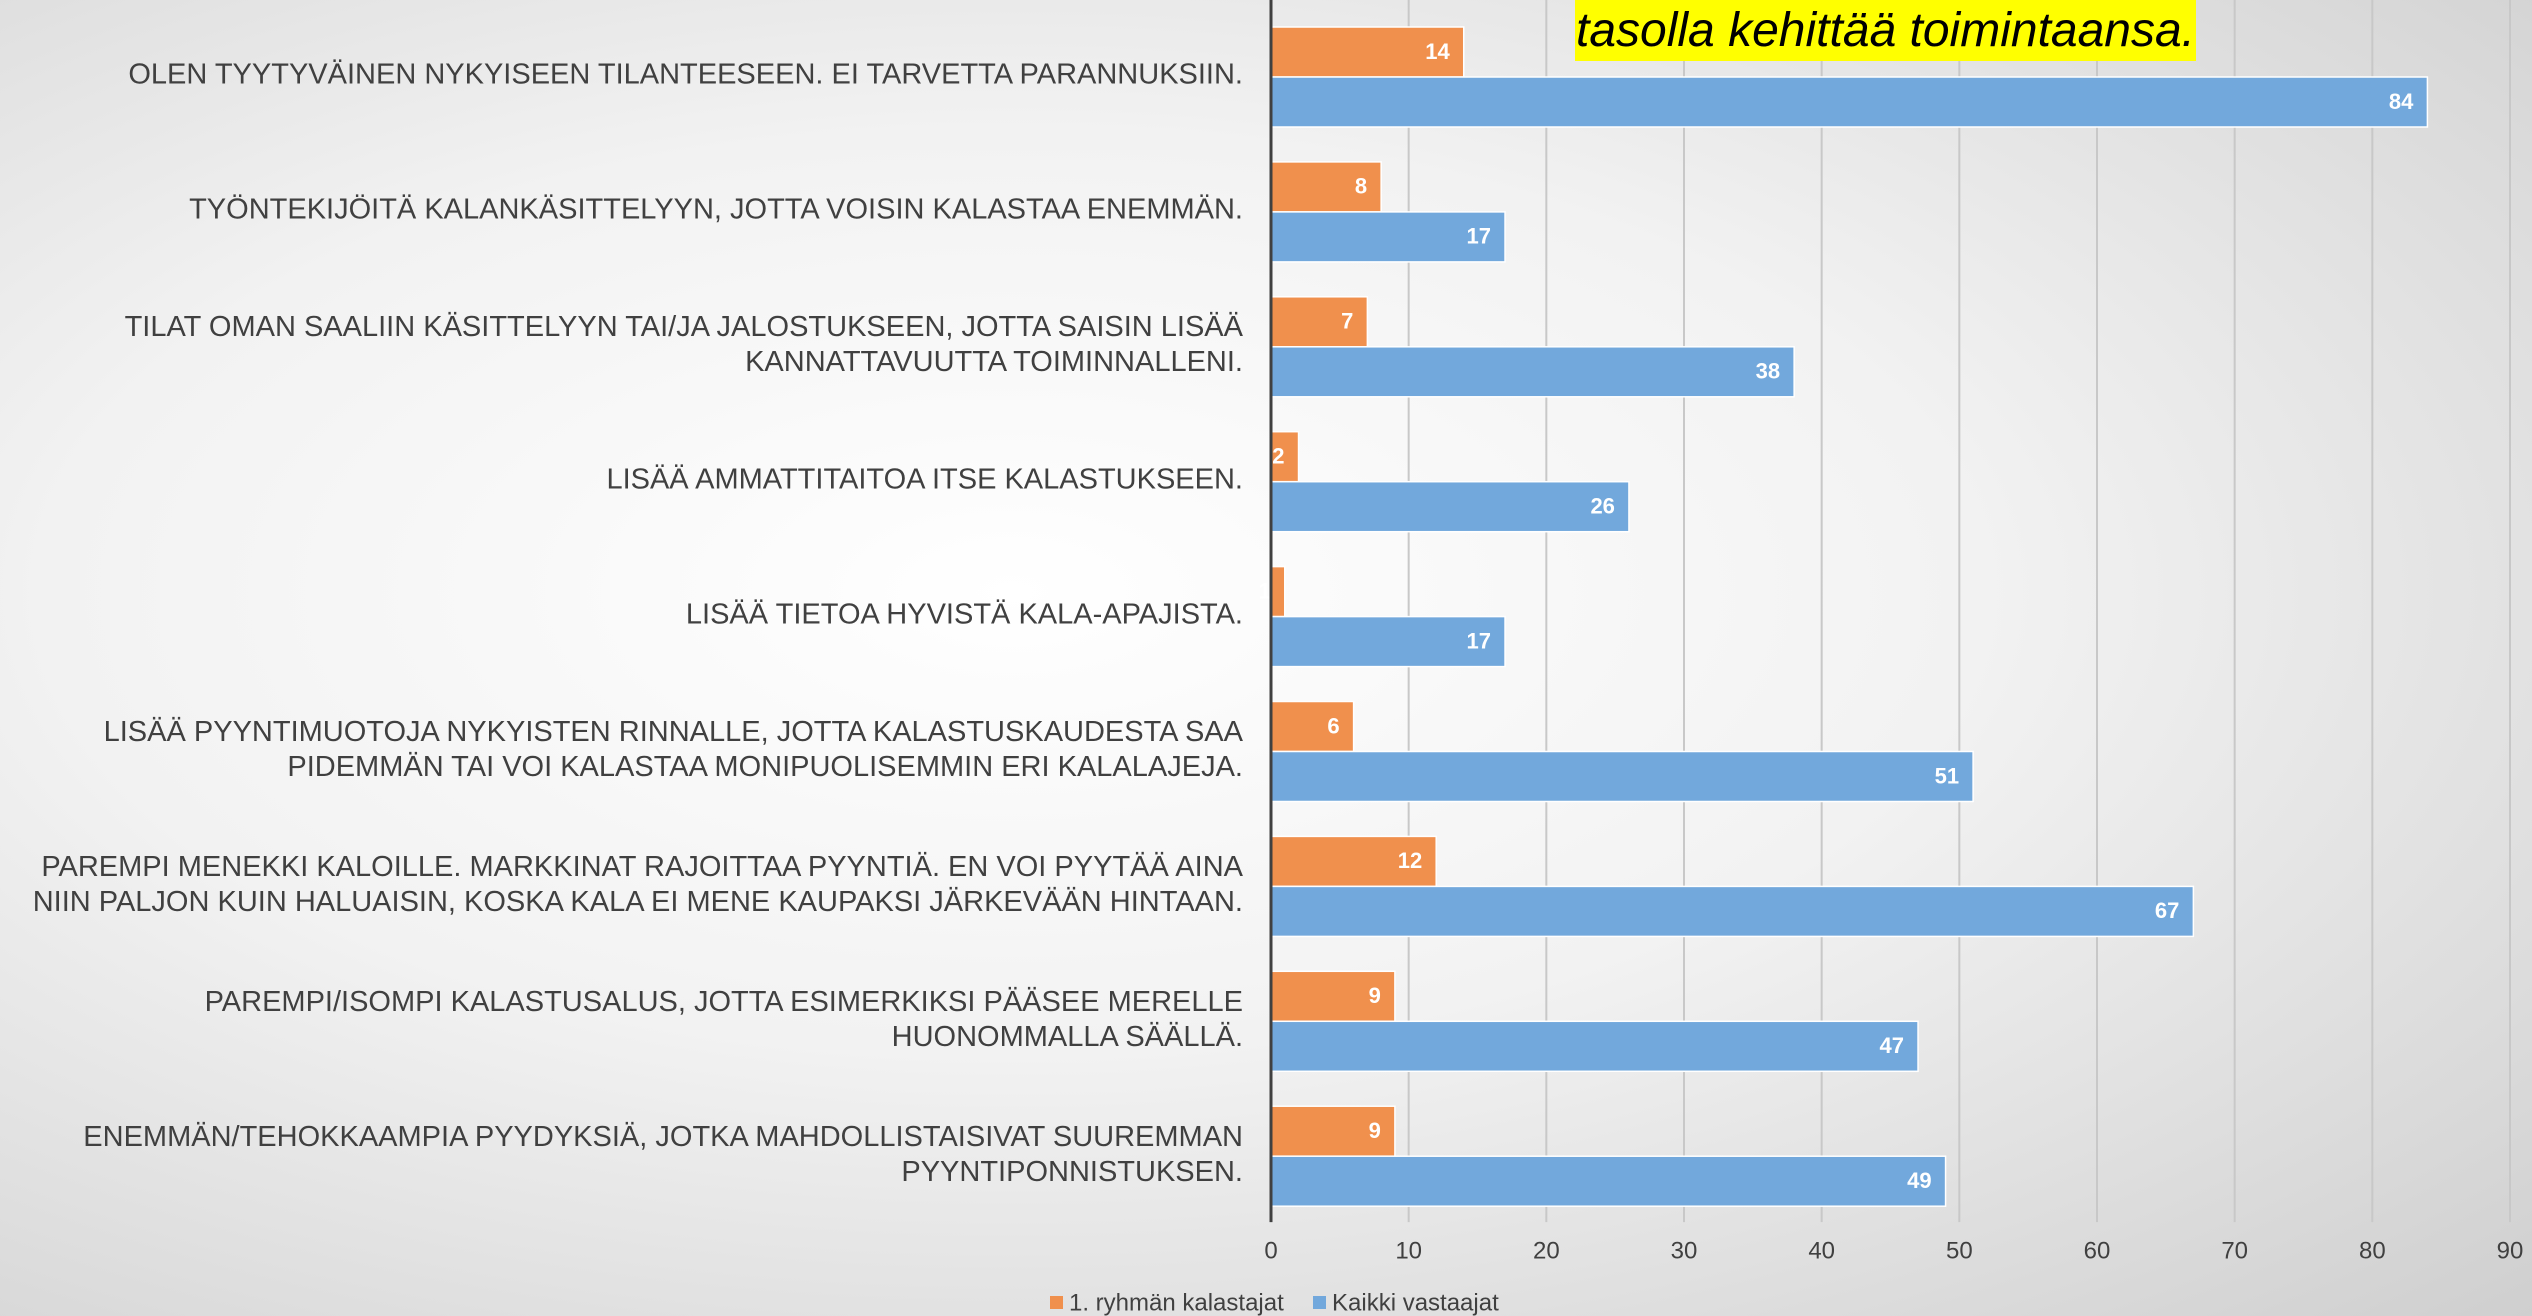 The height and width of the screenshot is (1316, 2532). What do you see at coordinates (1176, 1302) in the screenshot?
I see `legend-label: 1. ryhmän kalastajat` at bounding box center [1176, 1302].